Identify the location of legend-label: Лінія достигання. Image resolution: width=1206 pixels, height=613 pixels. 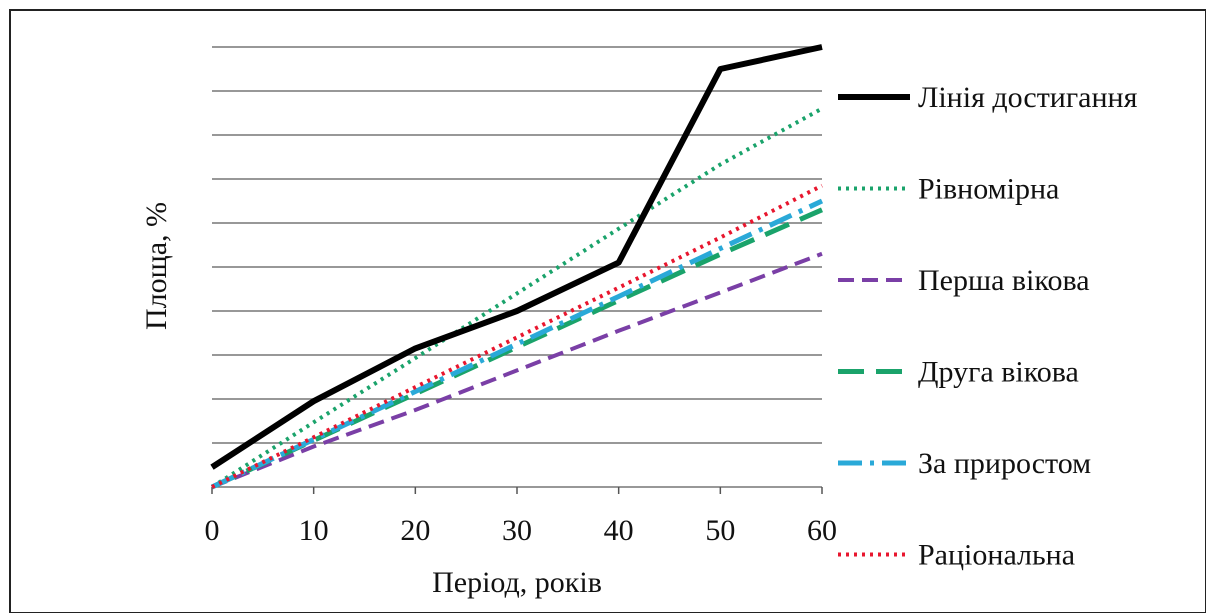
(1028, 97).